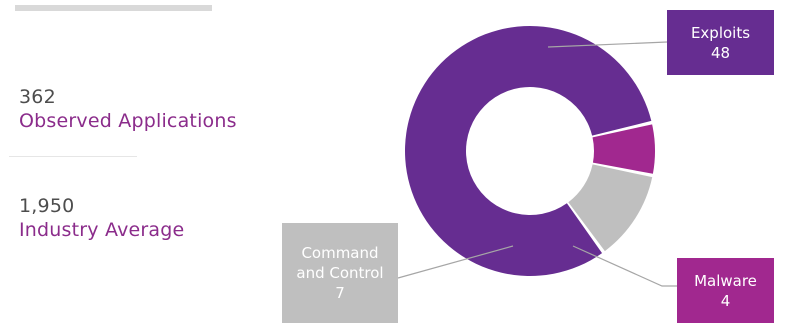  What do you see at coordinates (725, 280) in the screenshot?
I see `malware-callout-label: Malware` at bounding box center [725, 280].